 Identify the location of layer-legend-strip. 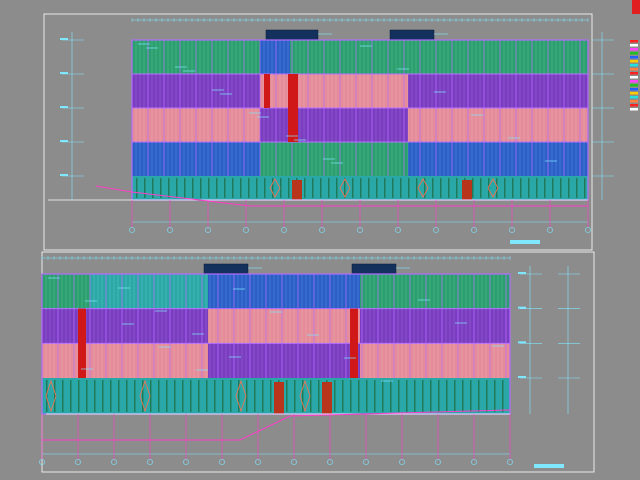
(635, 55).